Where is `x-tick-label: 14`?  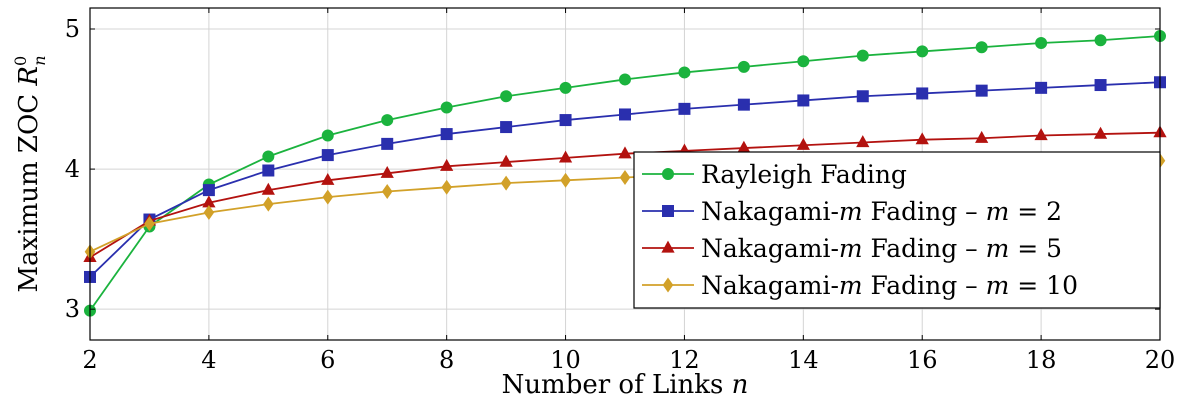 x-tick-label: 14 is located at coordinates (803, 360).